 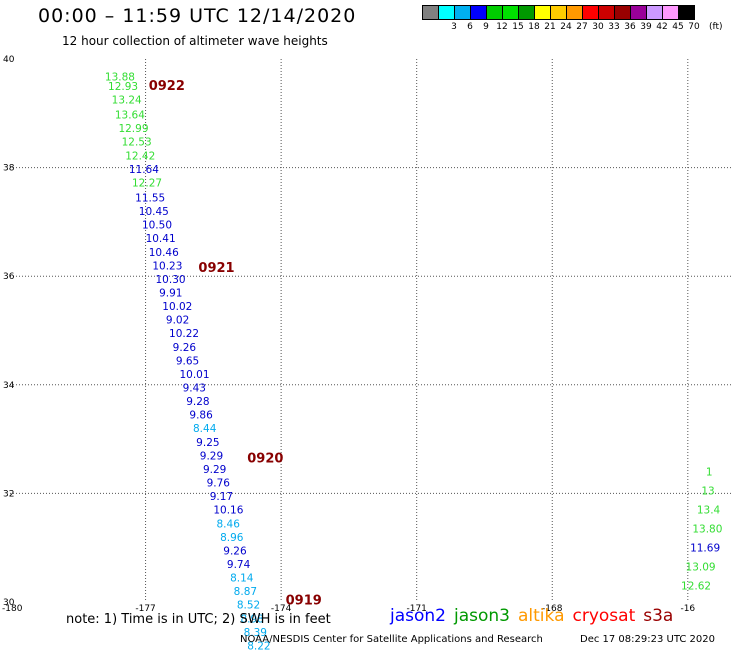 What do you see at coordinates (8, 494) in the screenshot?
I see `y-tick-label: 32` at bounding box center [8, 494].